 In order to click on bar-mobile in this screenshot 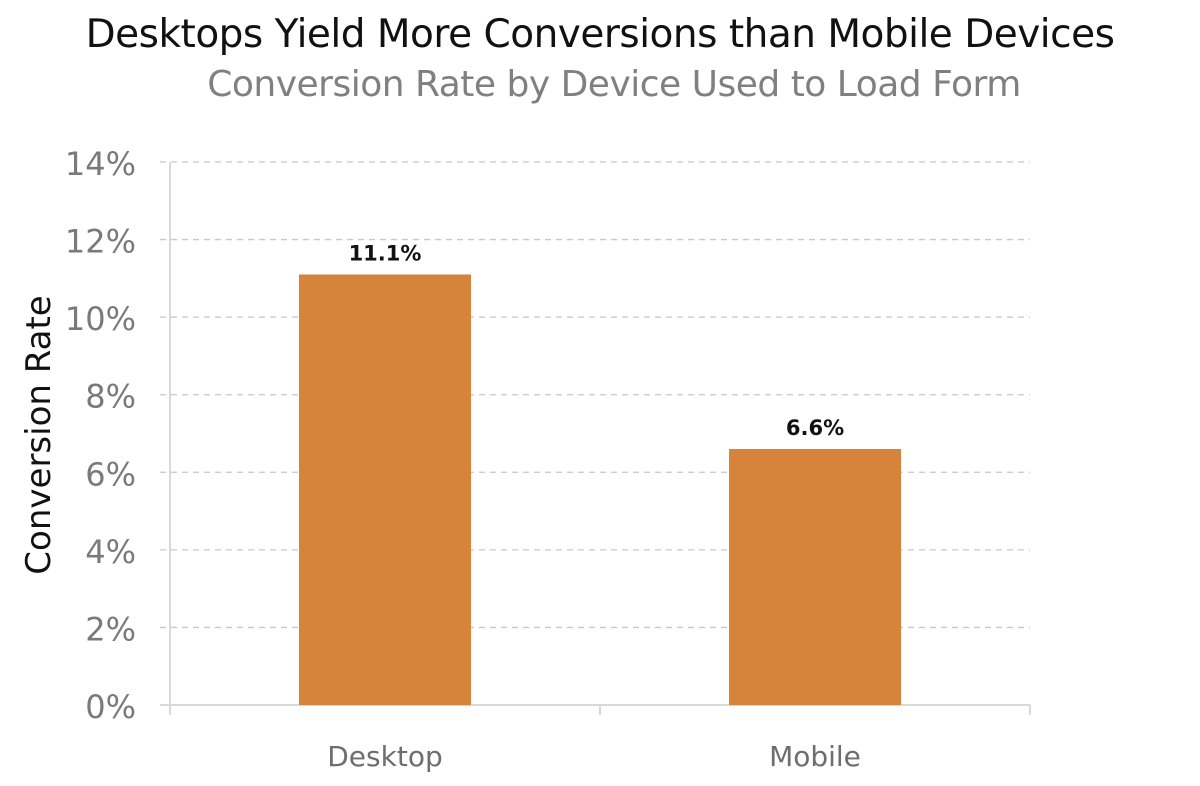, I will do `click(815, 577)`.